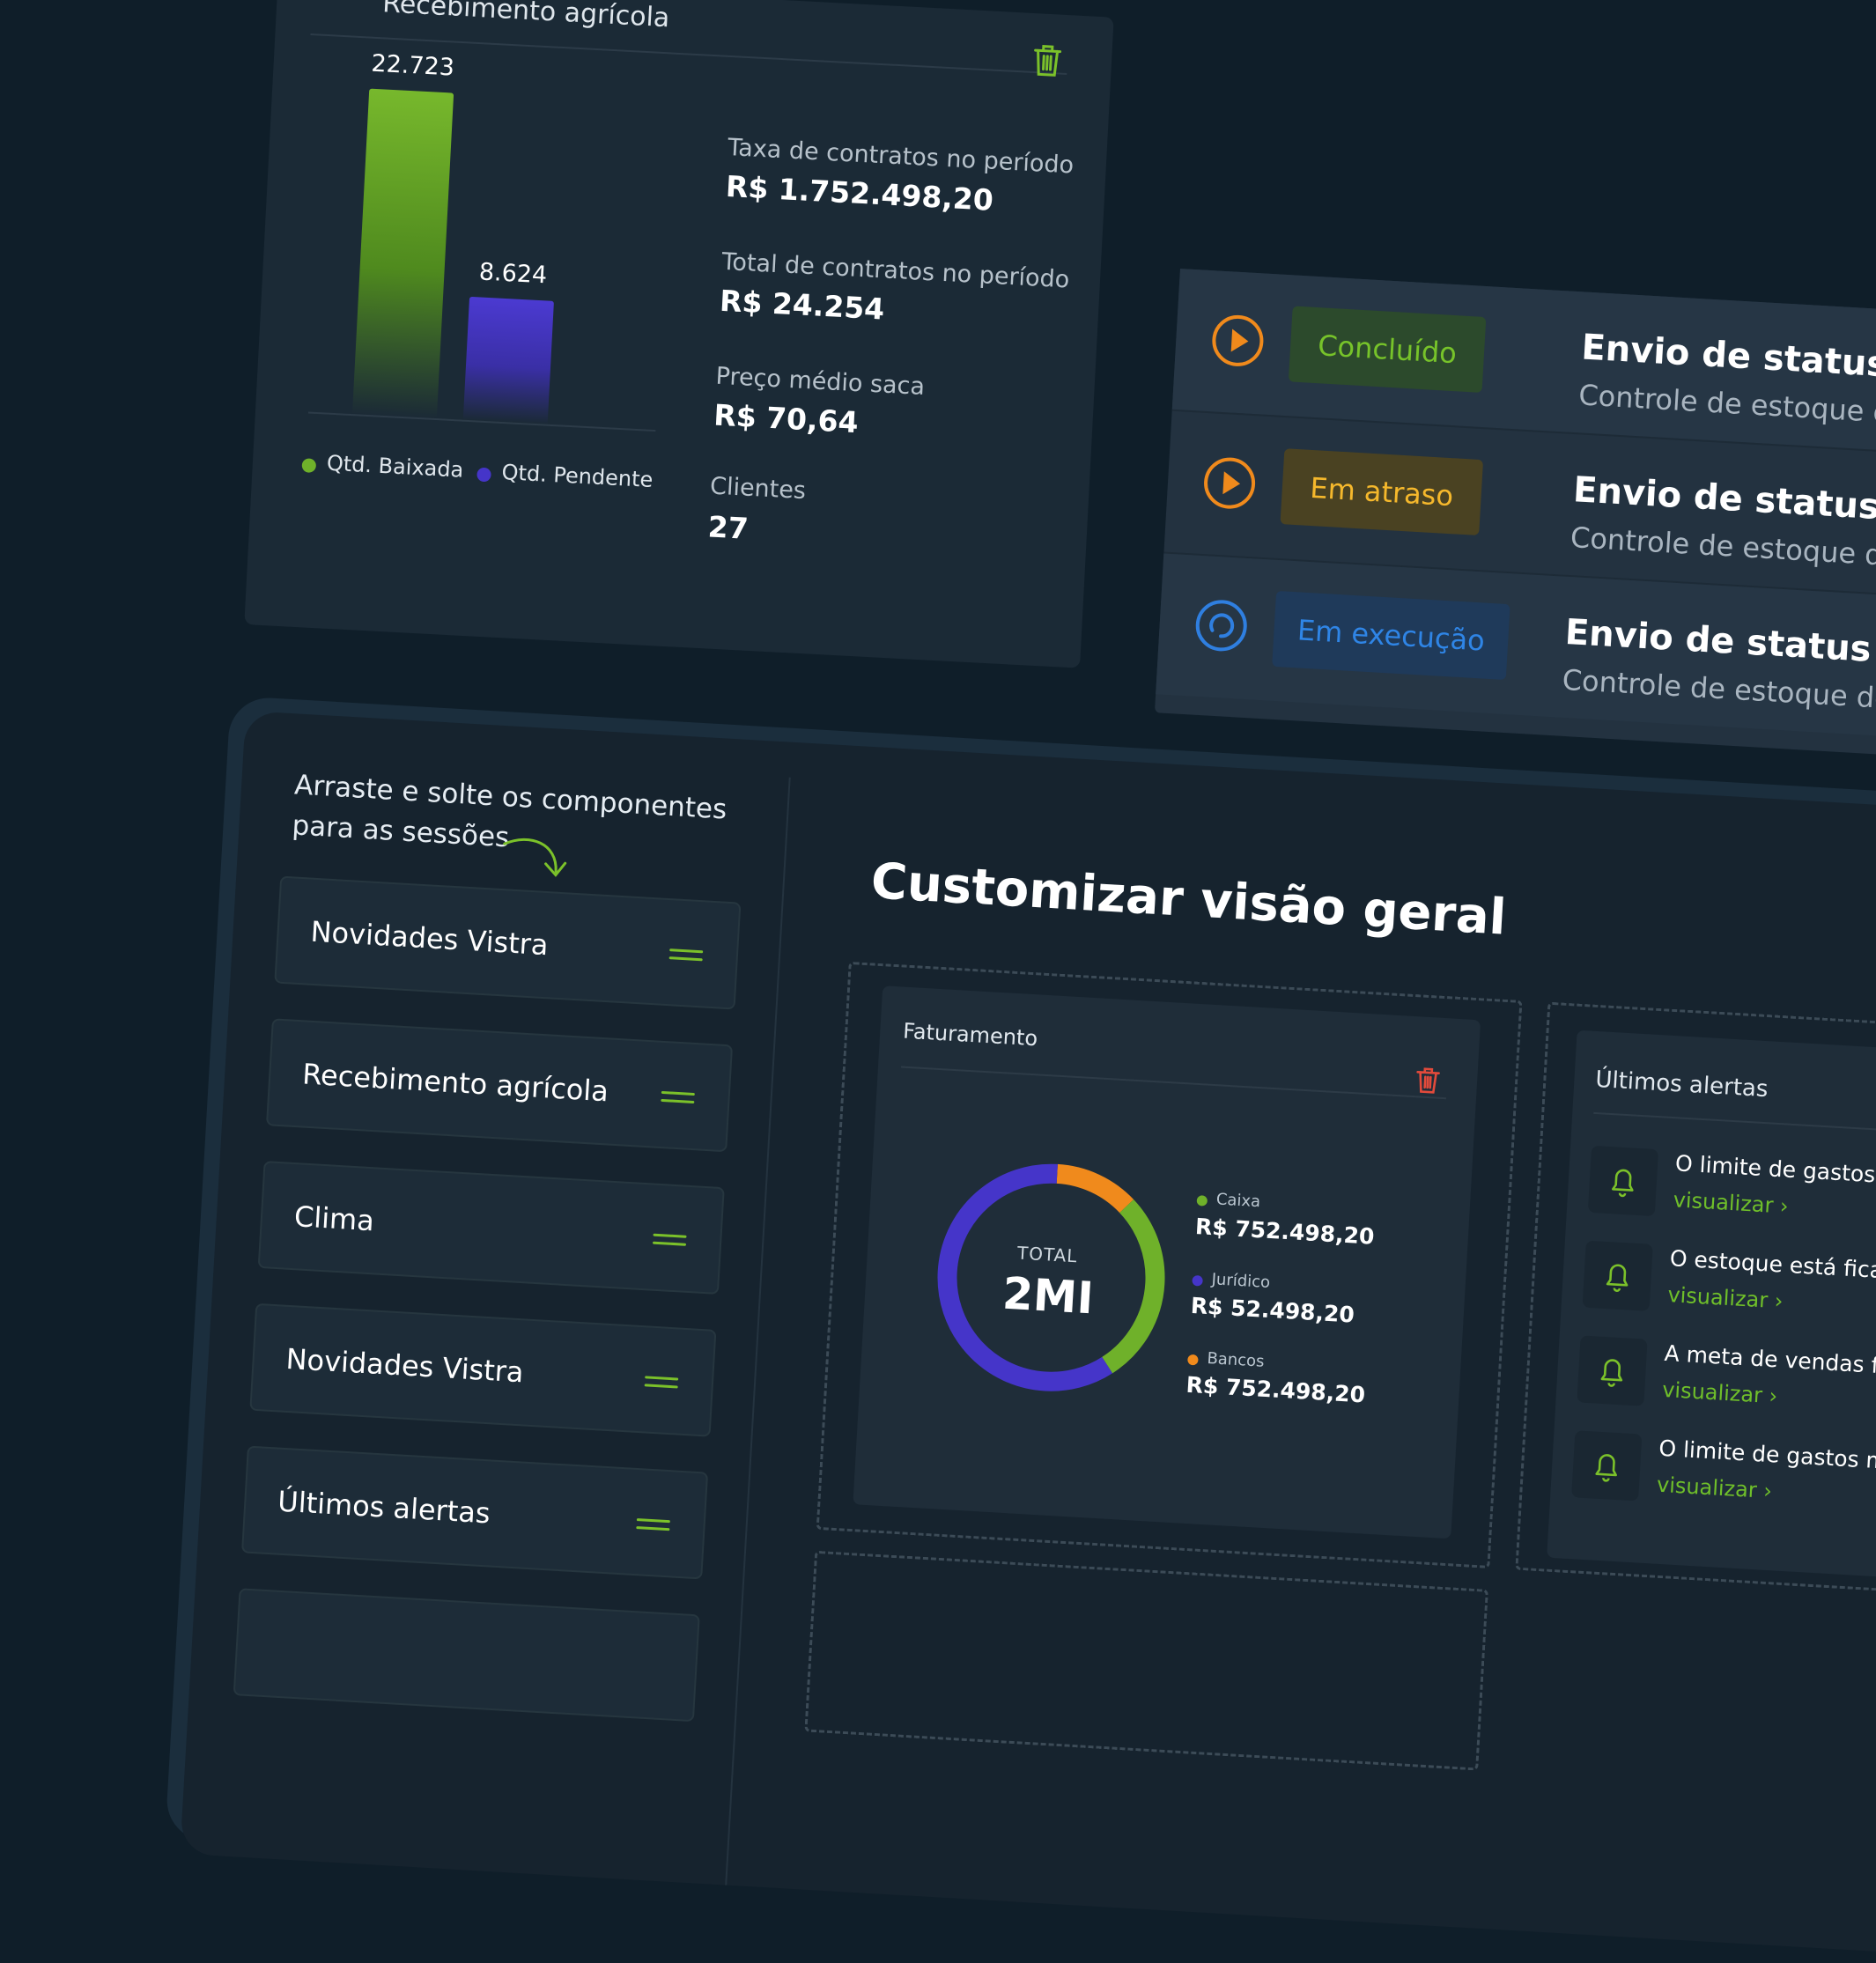 This screenshot has height=1963, width=1876. I want to click on widget-title: Faturamento, so click(970, 1035).